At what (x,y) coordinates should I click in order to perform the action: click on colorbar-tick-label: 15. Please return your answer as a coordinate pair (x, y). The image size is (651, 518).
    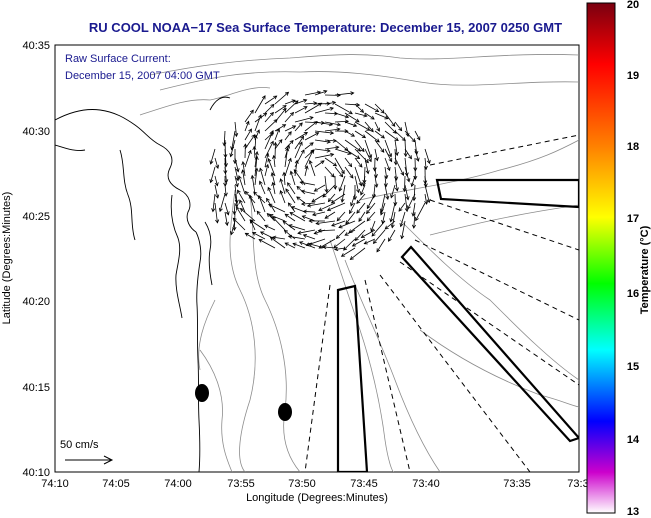
    Looking at the image, I should click on (633, 367).